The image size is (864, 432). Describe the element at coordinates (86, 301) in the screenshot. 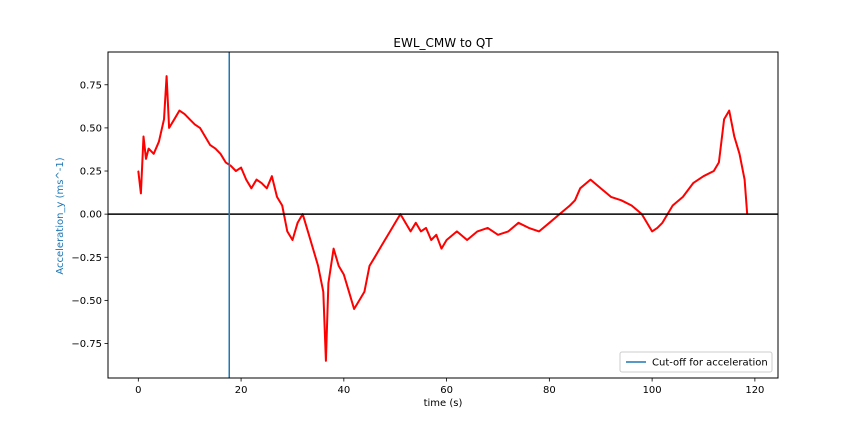

I see `y-tick-label: −0.50` at that location.